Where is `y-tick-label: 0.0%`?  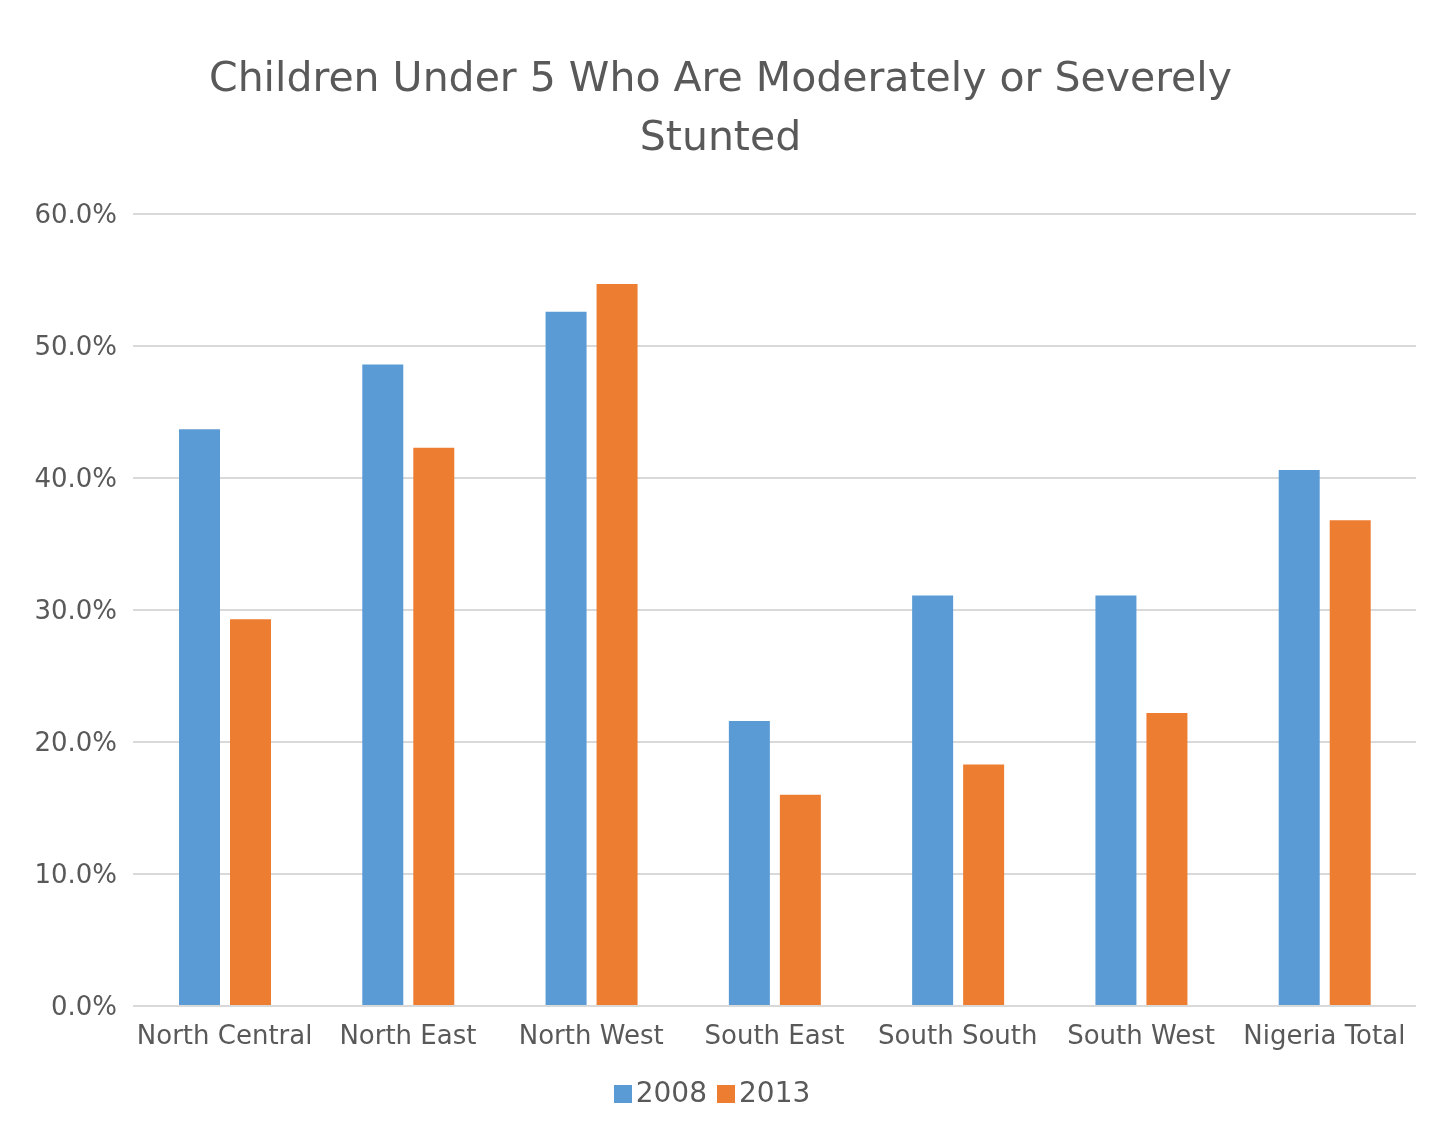 y-tick-label: 0.0% is located at coordinates (83, 1006).